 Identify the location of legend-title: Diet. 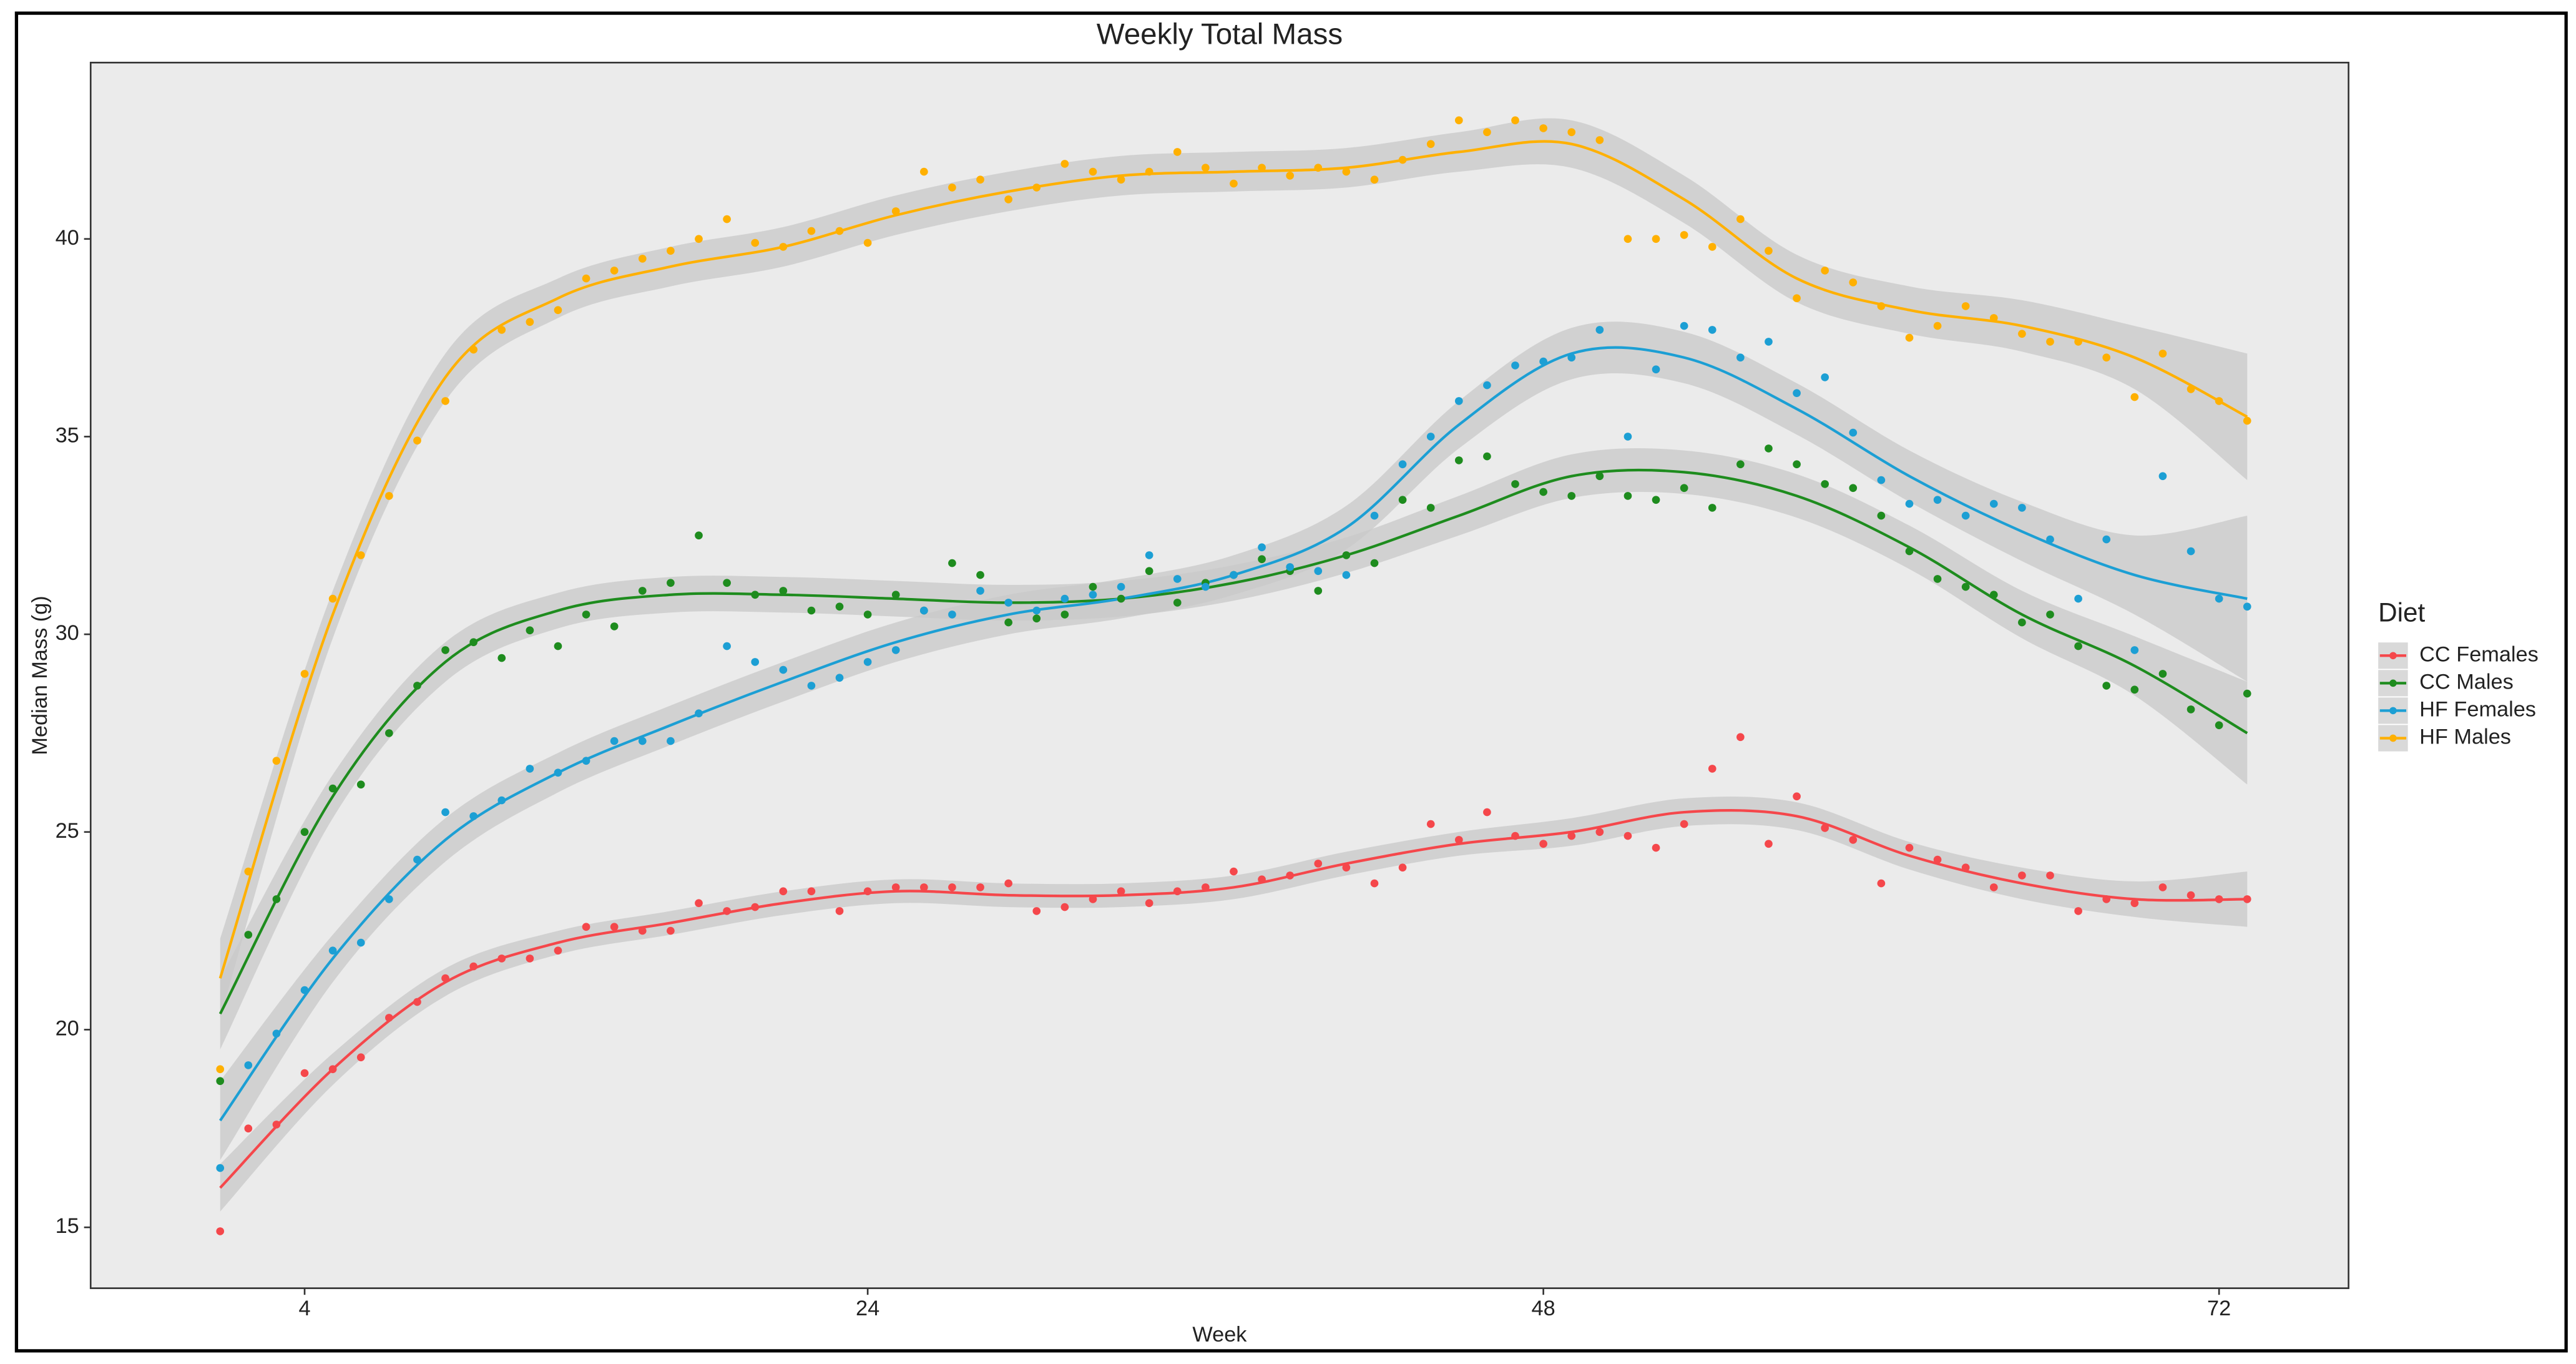
(2401, 612).